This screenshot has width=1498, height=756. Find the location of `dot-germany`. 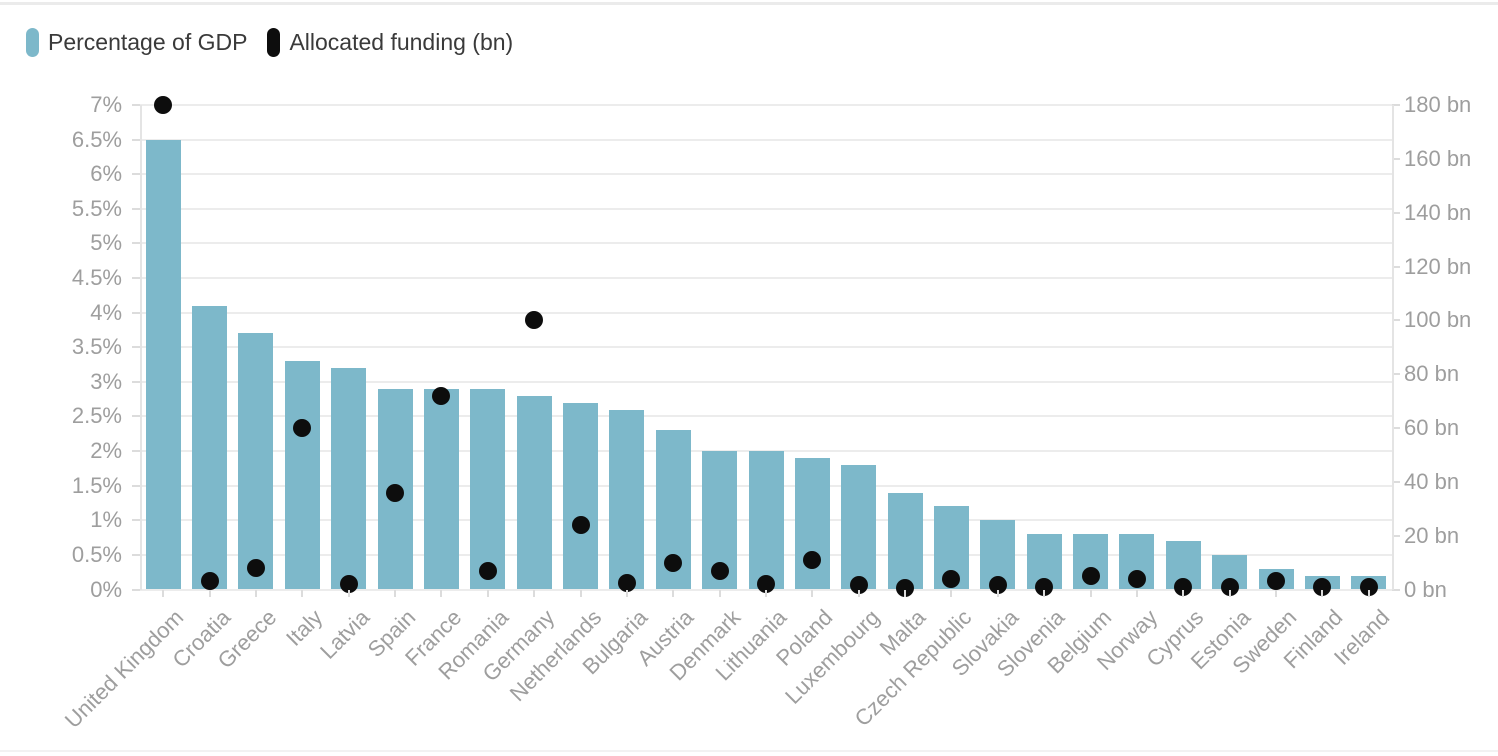

dot-germany is located at coordinates (534, 320).